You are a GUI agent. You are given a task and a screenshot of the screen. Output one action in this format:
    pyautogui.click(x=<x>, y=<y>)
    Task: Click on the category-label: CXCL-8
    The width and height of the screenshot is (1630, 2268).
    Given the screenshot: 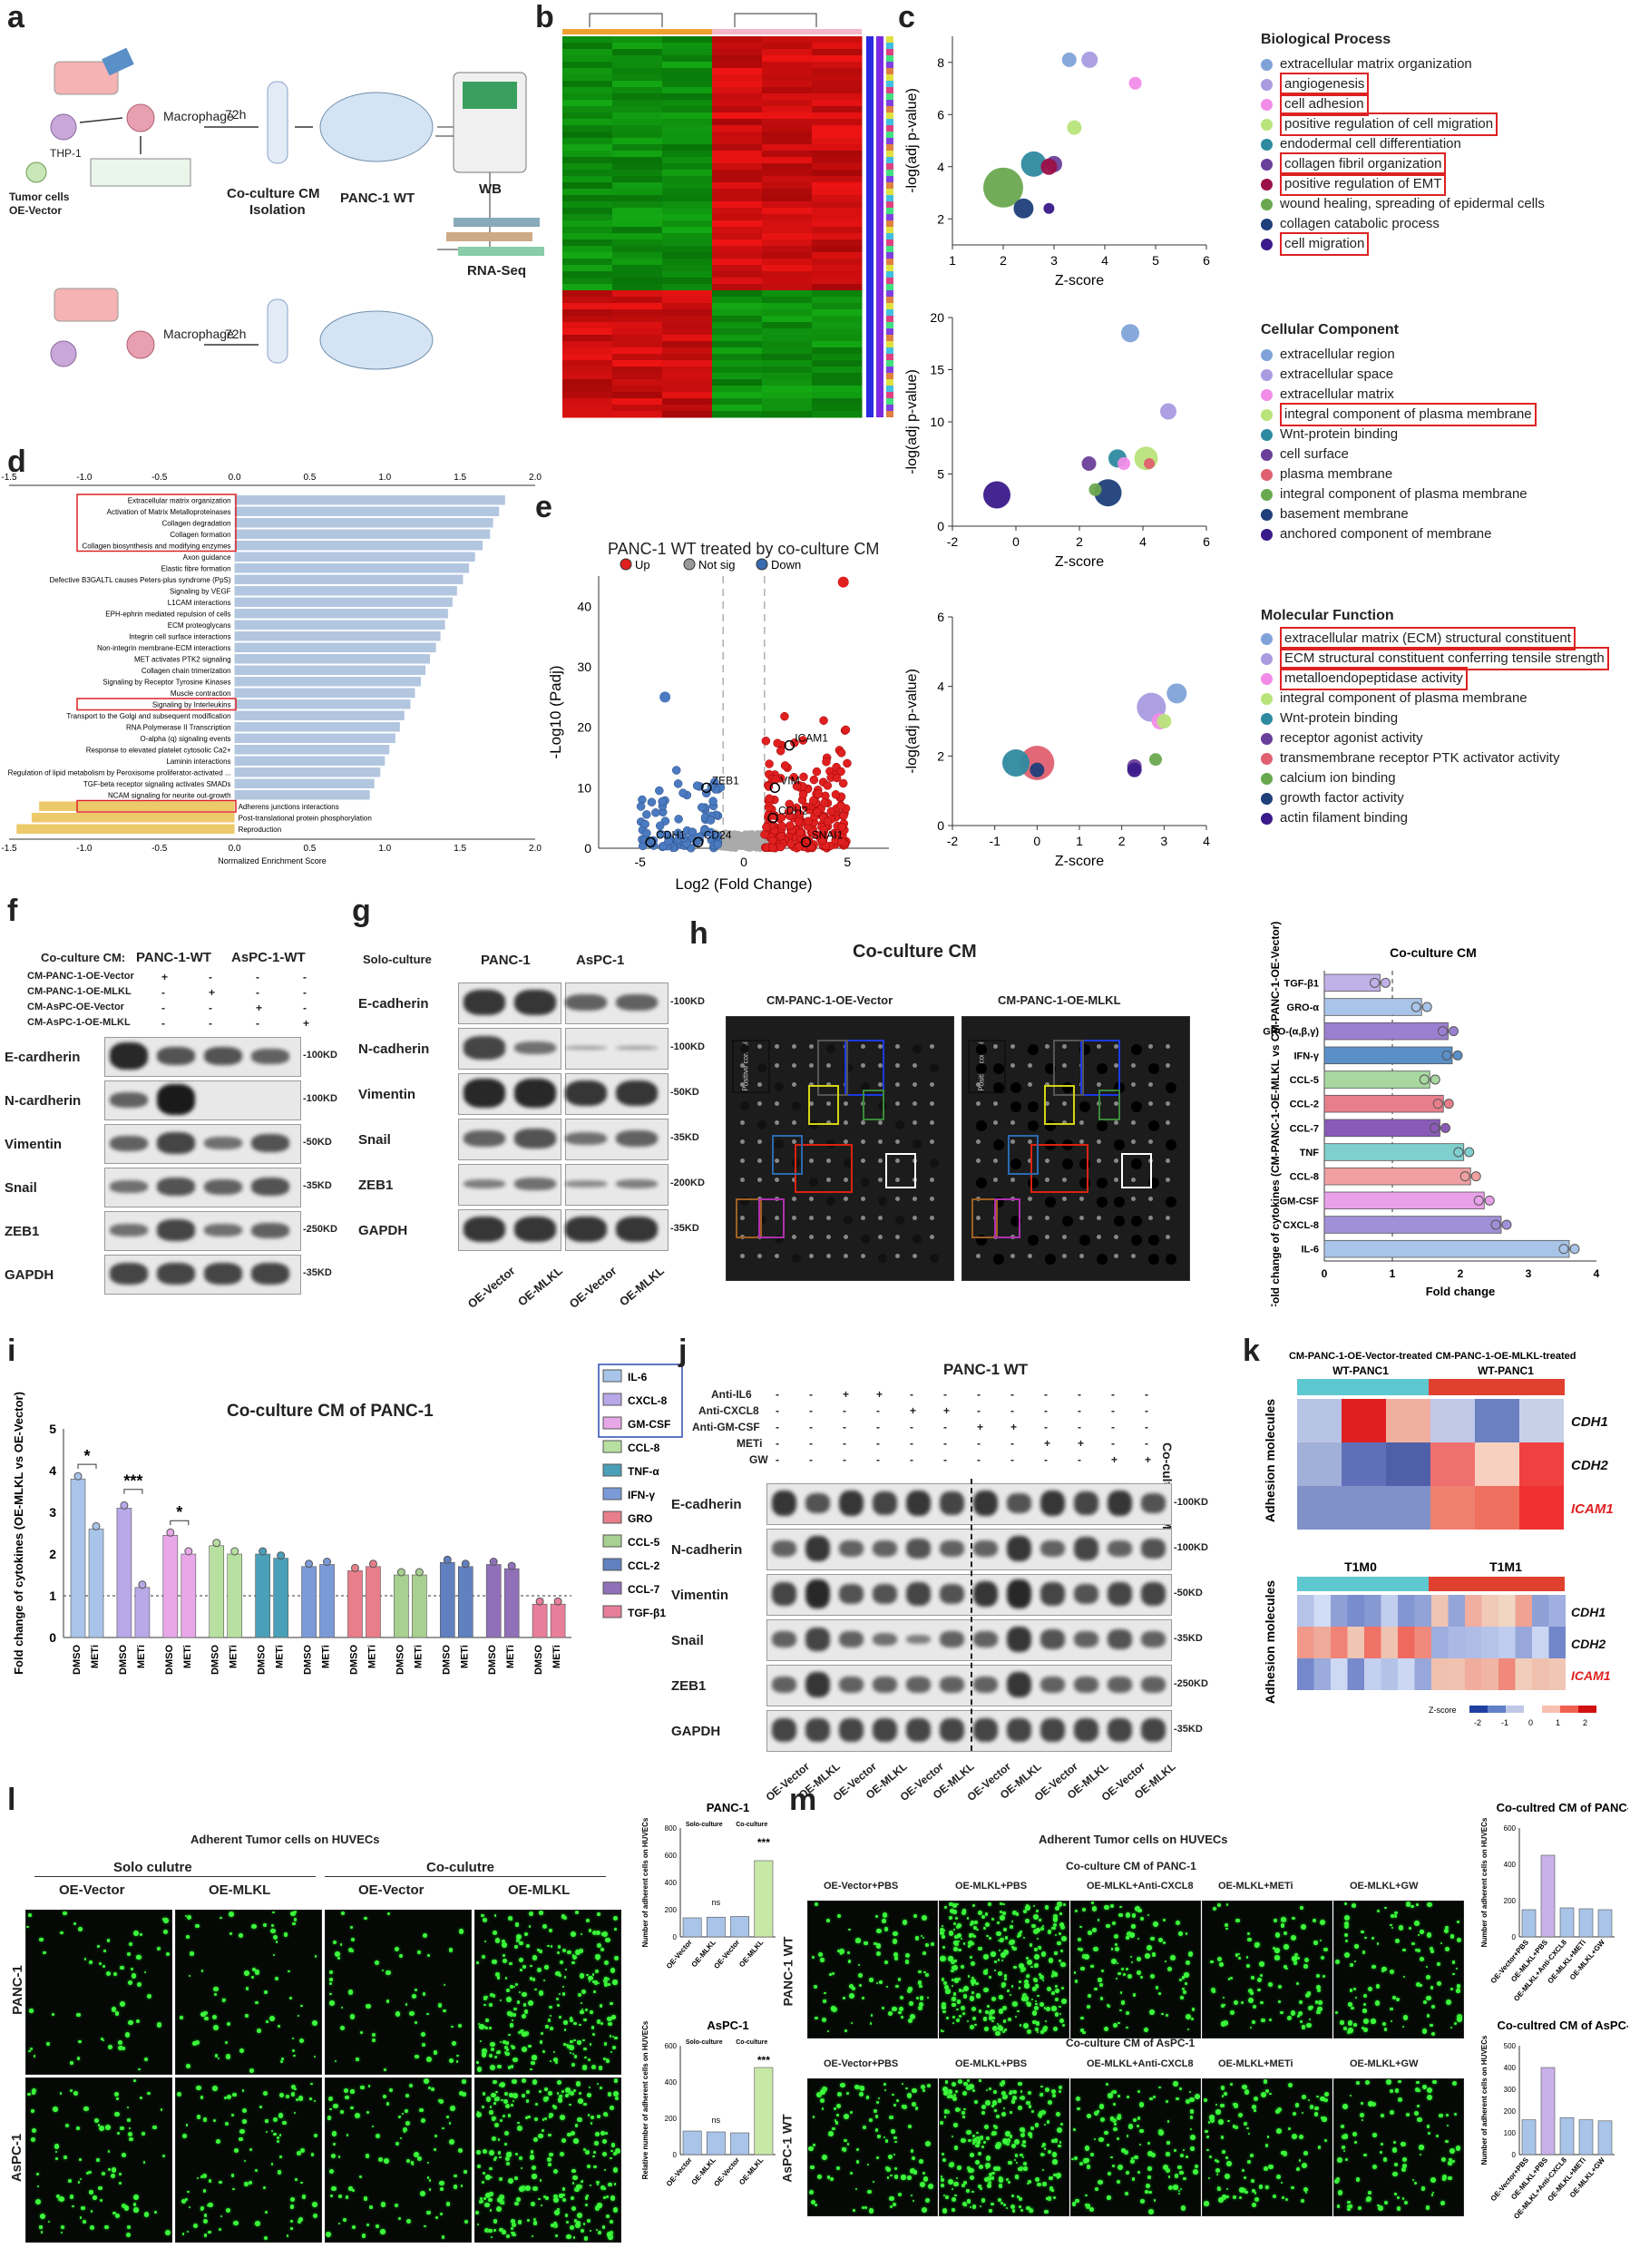 What is the action you would take?
    pyautogui.click(x=1301, y=1226)
    